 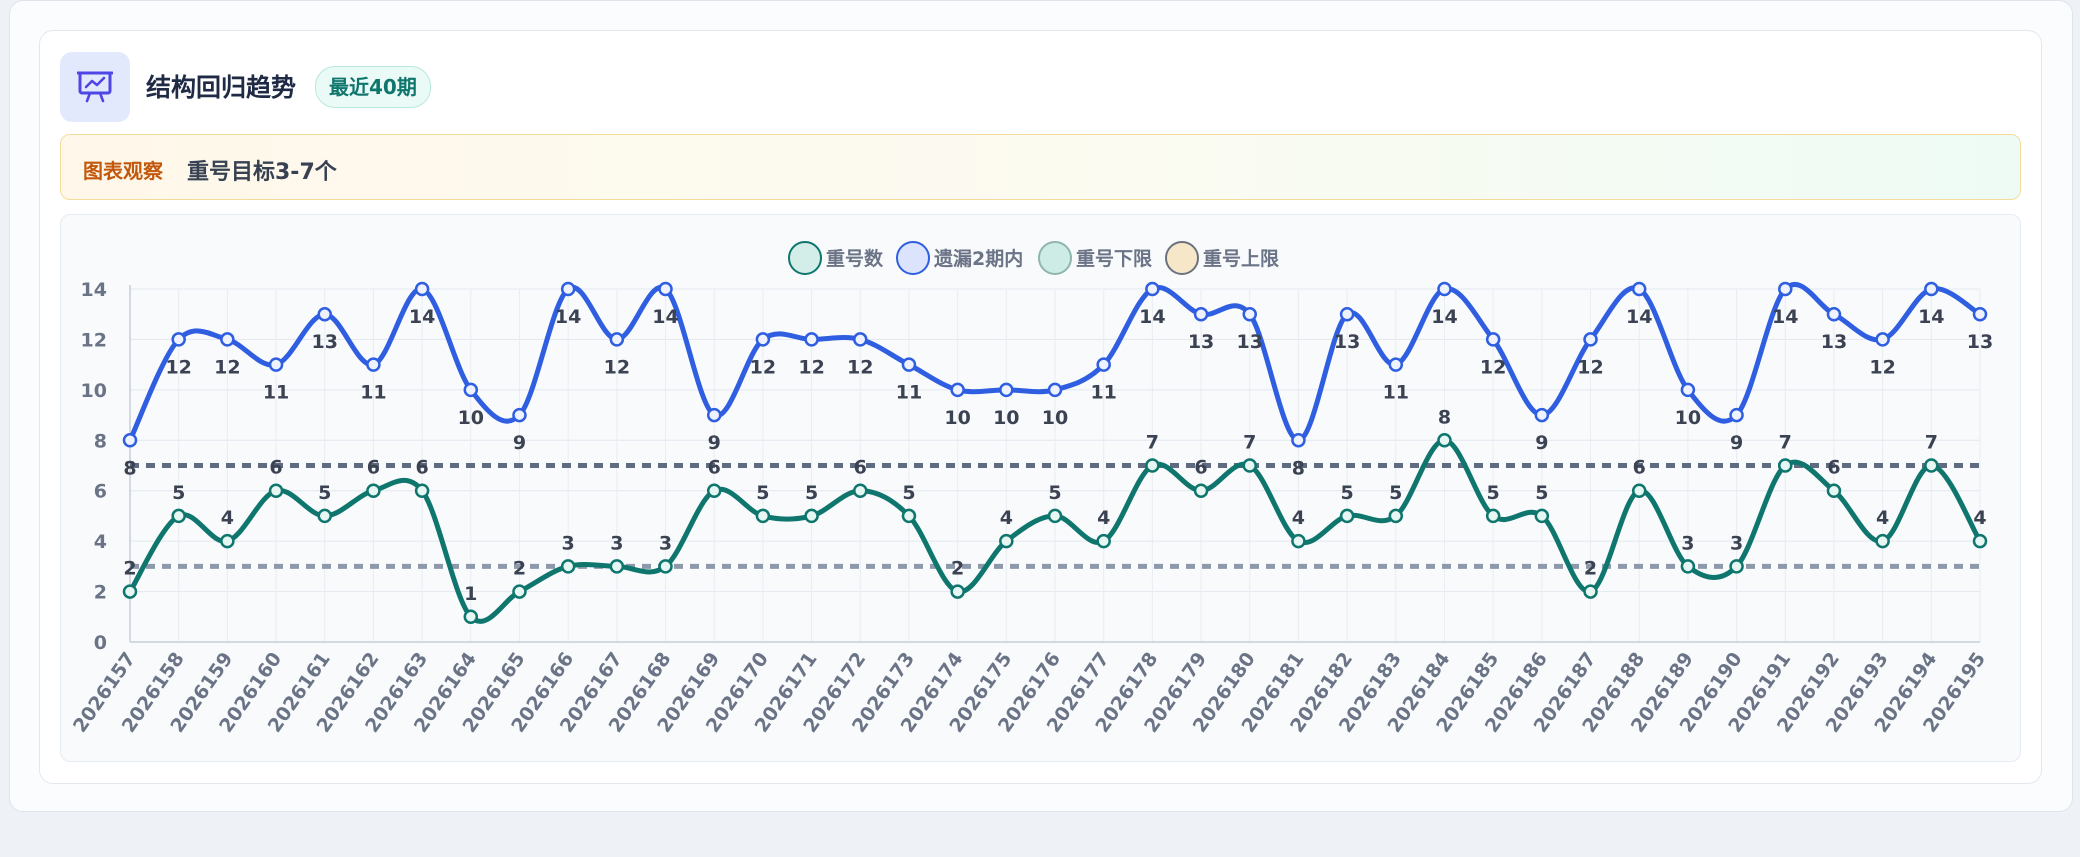 What do you see at coordinates (262, 172) in the screenshot?
I see `observation-text: 重号目标3-7个` at bounding box center [262, 172].